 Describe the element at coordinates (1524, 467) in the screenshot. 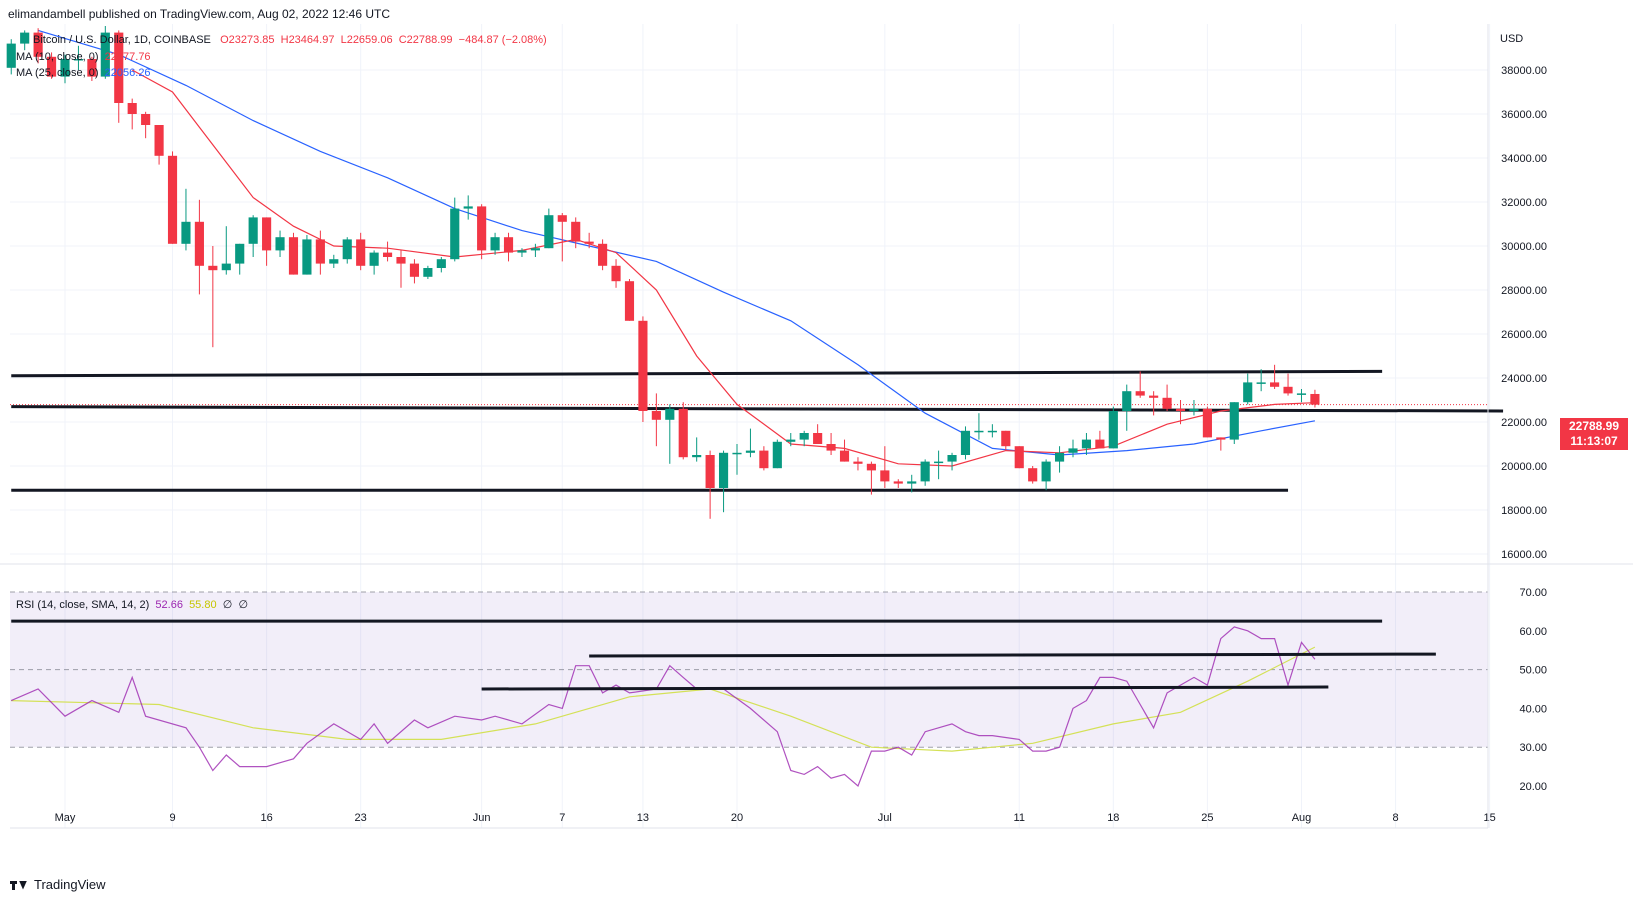

I see `price-axis-label: 20000.00` at that location.